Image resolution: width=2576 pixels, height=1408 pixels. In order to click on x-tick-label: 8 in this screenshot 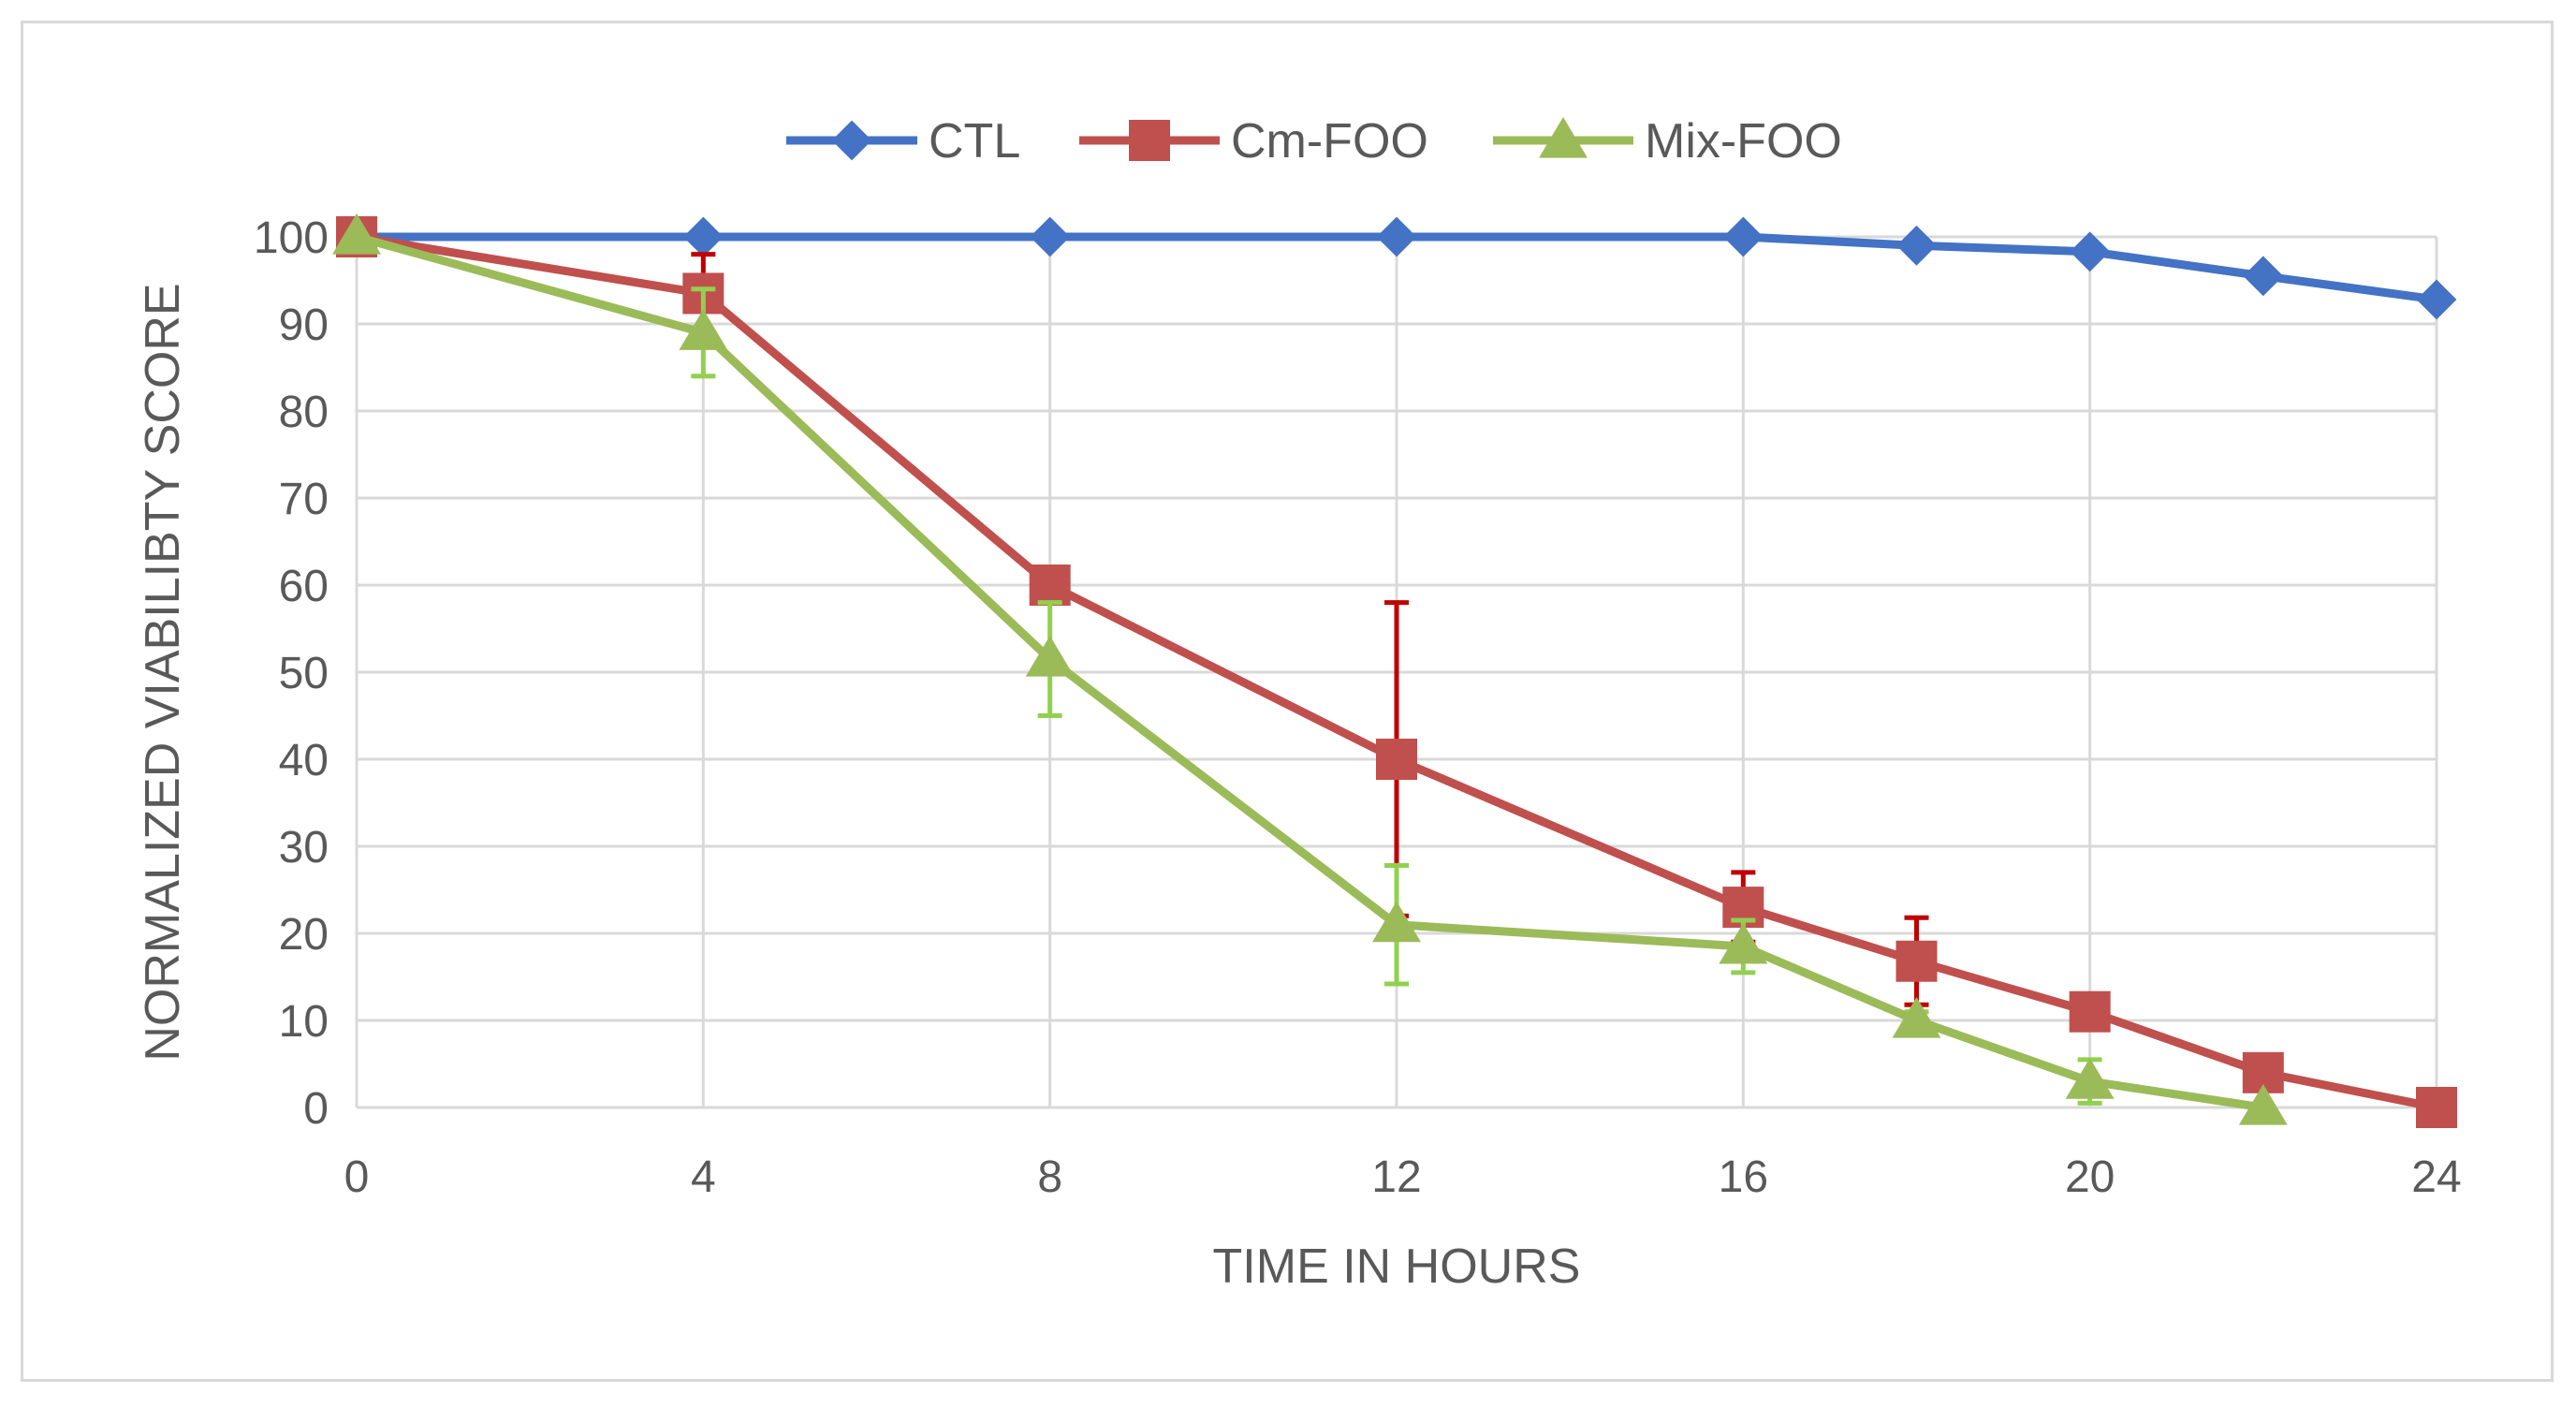, I will do `click(1049, 1177)`.